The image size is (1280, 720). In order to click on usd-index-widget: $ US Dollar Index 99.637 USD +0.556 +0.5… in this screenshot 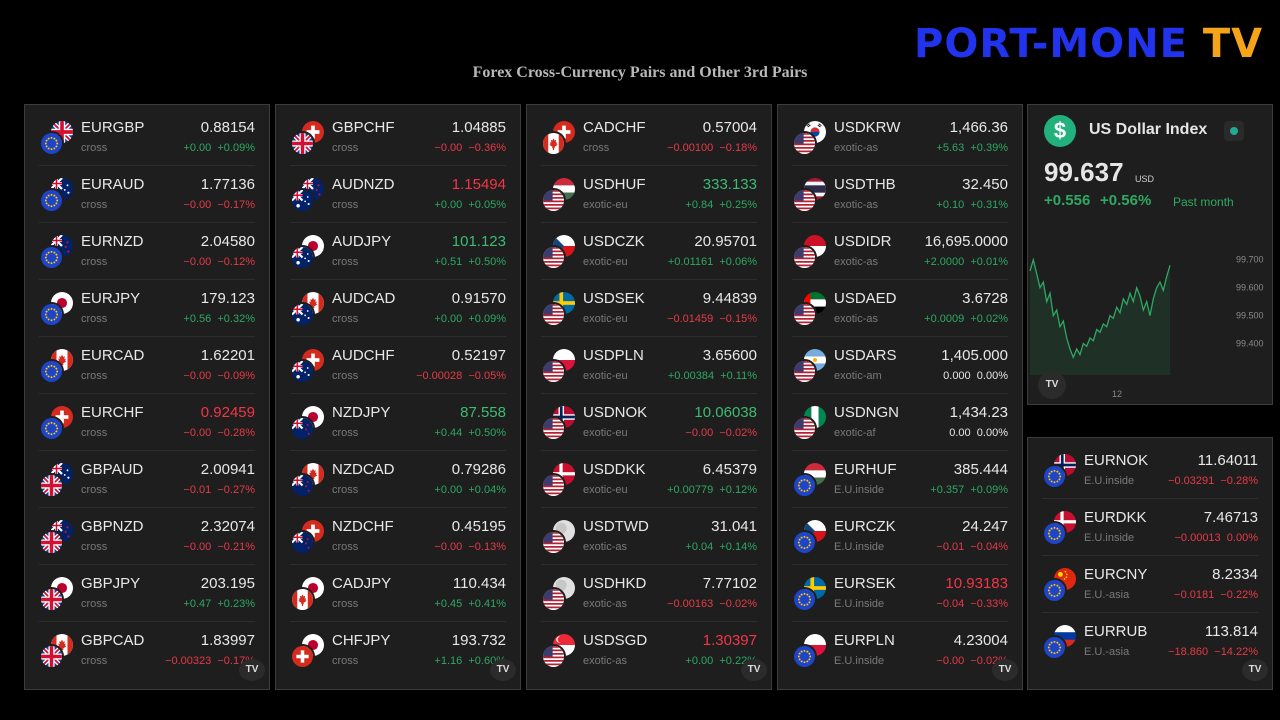, I will do `click(1150, 254)`.